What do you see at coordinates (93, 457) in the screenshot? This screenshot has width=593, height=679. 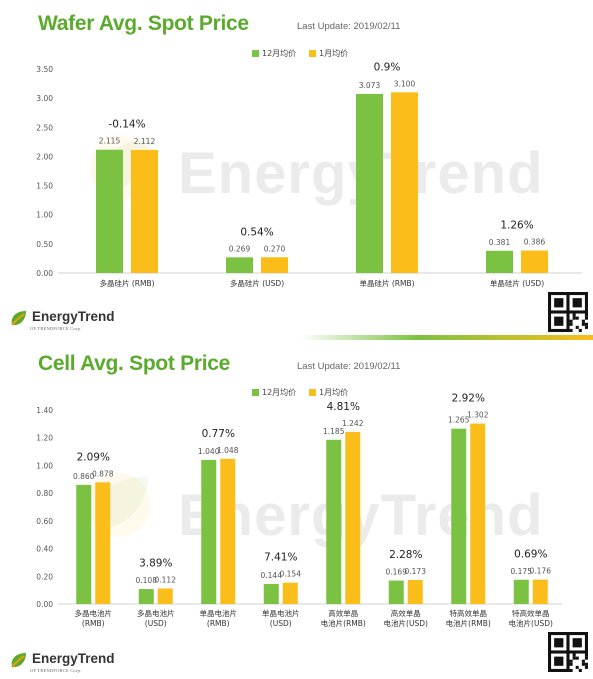 I see `change-label: 2.09%` at bounding box center [93, 457].